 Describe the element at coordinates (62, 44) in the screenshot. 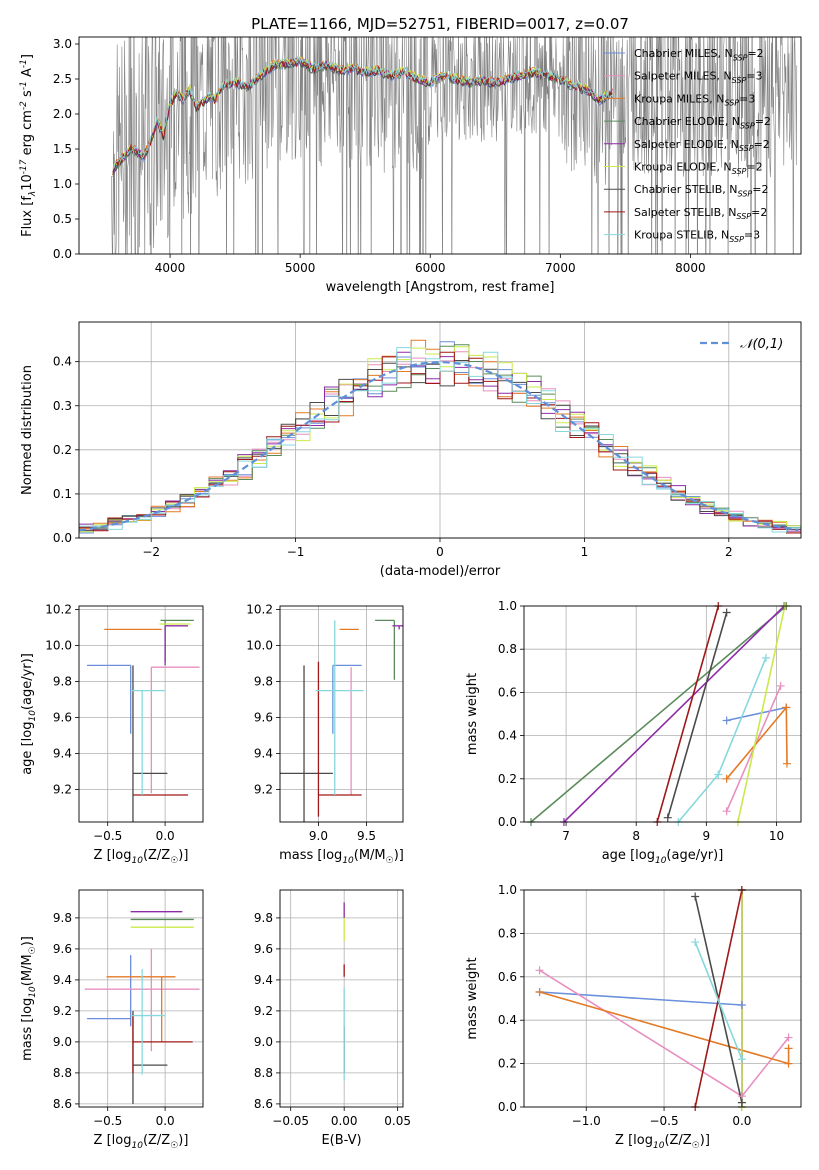

I see `y-tick-label: 3.0` at that location.